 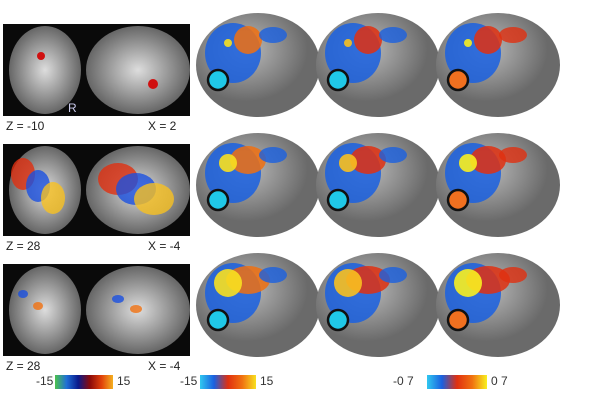 I want to click on slice-panel: R, so click(x=96, y=70).